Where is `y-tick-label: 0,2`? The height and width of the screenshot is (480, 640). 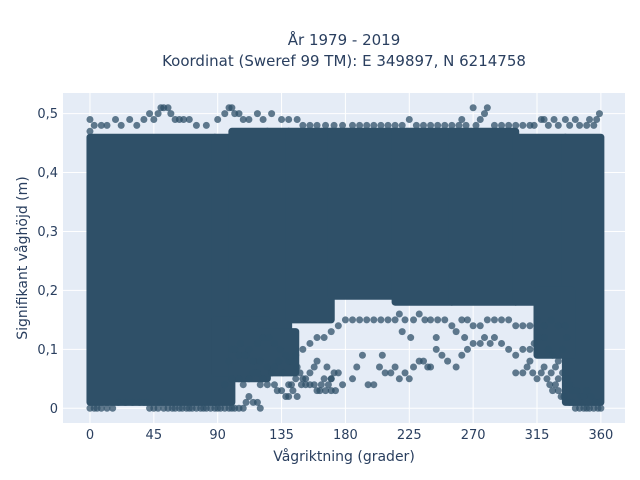 y-tick-label: 0,2 is located at coordinates (47, 291).